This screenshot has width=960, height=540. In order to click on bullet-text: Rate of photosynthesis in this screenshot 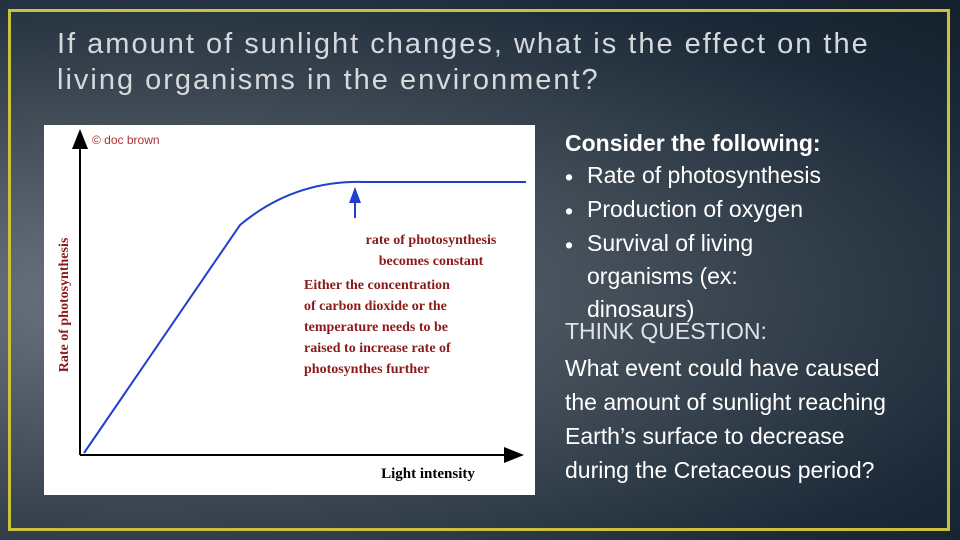, I will do `click(704, 175)`.